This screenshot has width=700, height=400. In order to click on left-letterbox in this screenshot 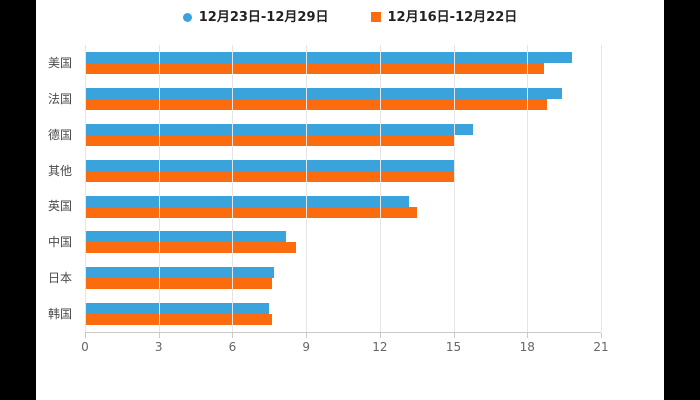, I will do `click(18, 200)`.